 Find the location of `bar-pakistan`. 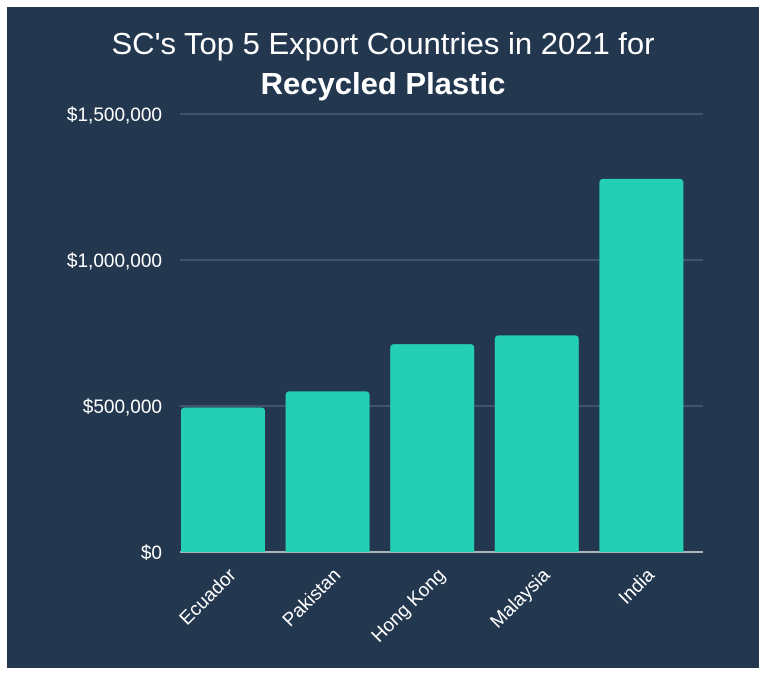

bar-pakistan is located at coordinates (327, 471).